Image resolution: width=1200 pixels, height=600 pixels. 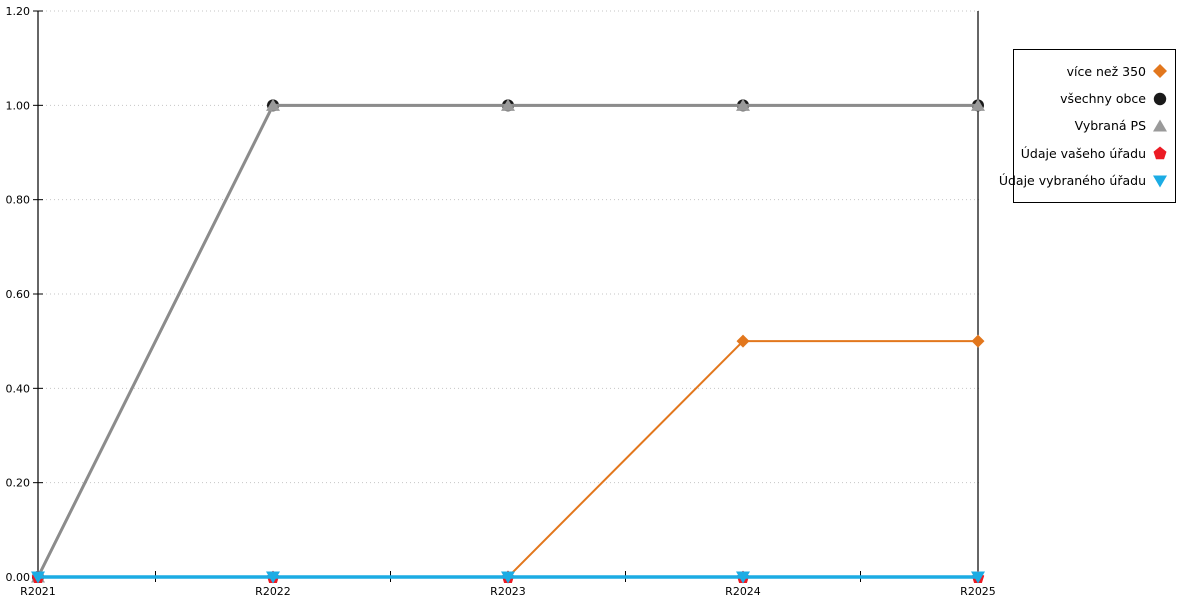 I want to click on legend-item-4: Údaje vašeho úřadu, so click(x=1094, y=153).